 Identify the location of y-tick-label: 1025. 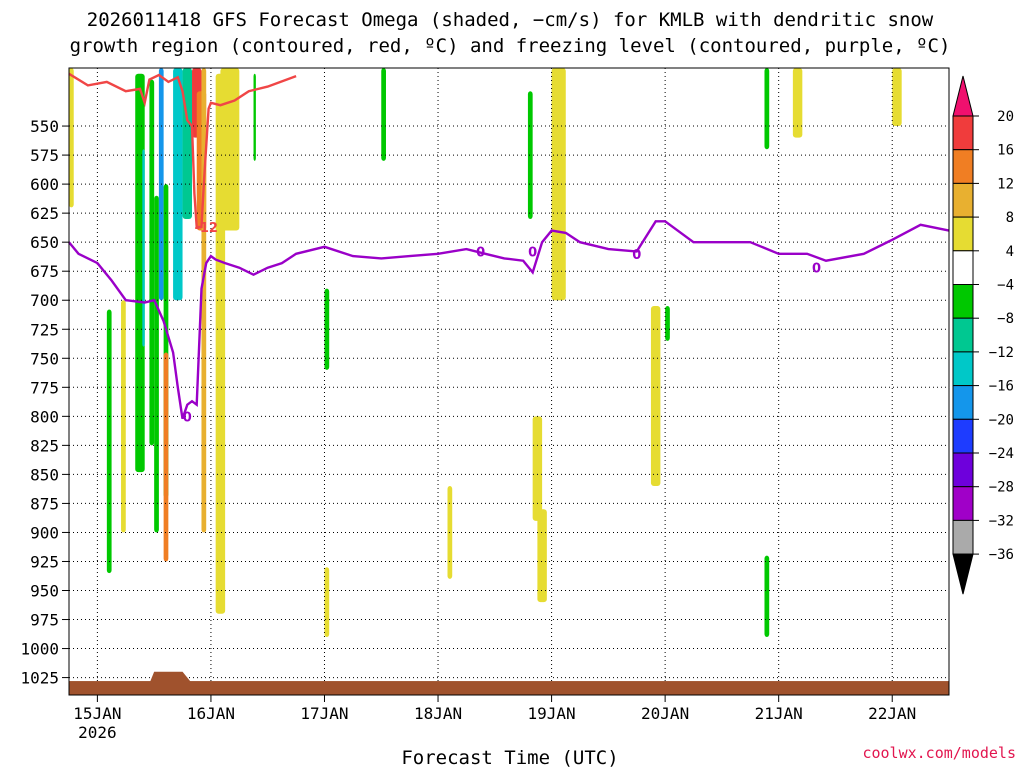
(39, 678).